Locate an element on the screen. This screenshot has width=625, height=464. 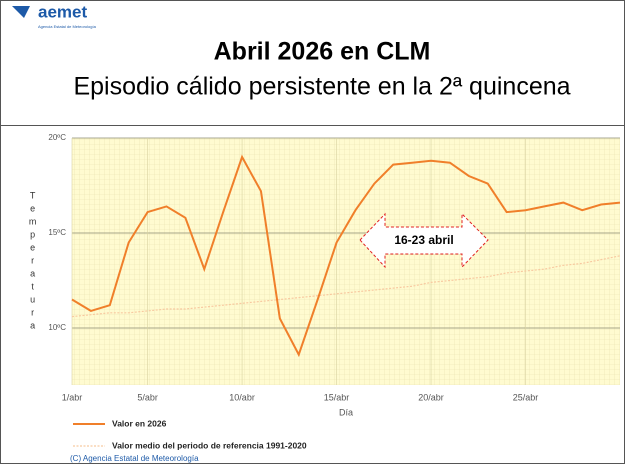
x-axis-label: Día is located at coordinates (346, 412).